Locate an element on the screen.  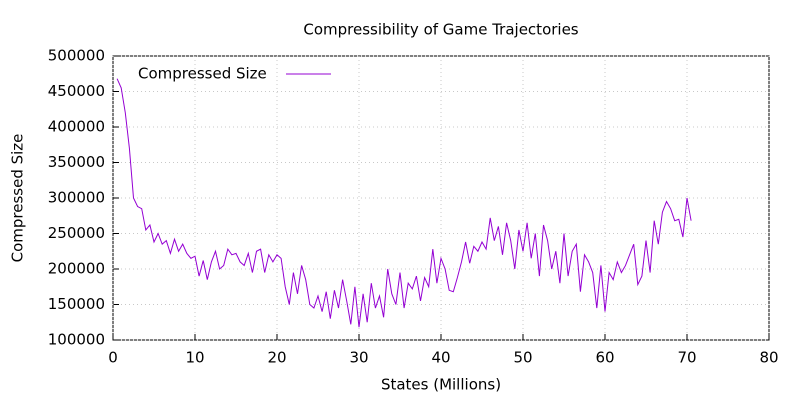
x-tick-label: 20 is located at coordinates (276, 358).